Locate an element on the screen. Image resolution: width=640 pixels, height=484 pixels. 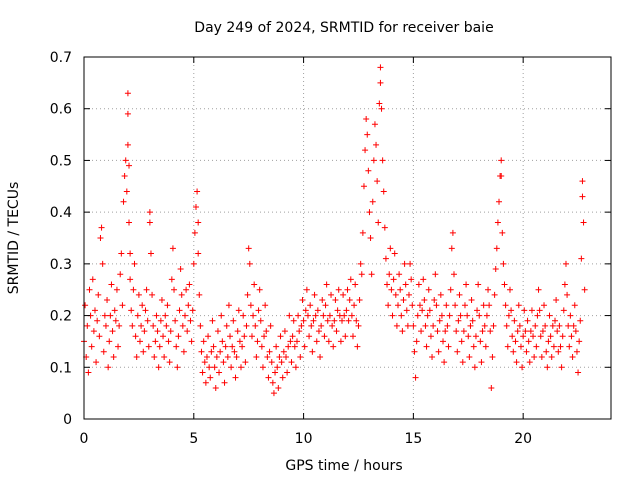
y-tick-label: 0.5 is located at coordinates (61, 161).